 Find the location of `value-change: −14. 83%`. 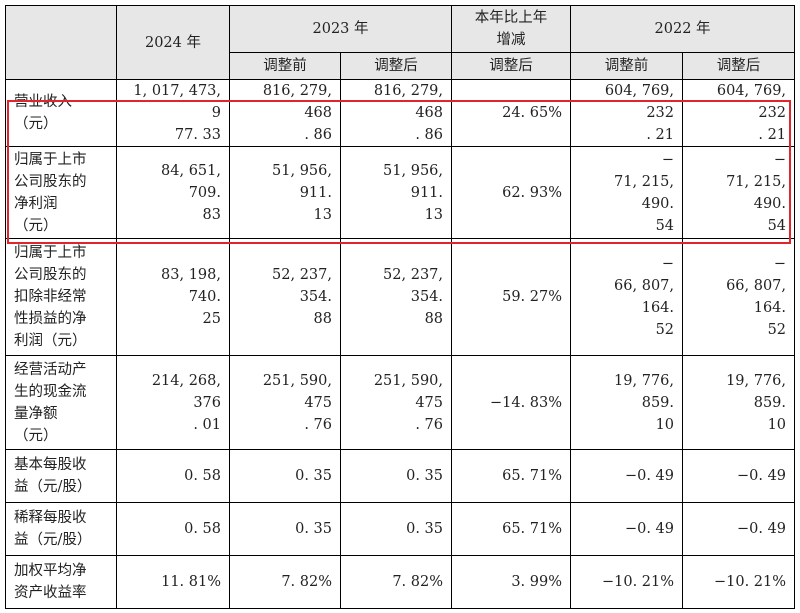

value-change: −14. 83% is located at coordinates (511, 402).